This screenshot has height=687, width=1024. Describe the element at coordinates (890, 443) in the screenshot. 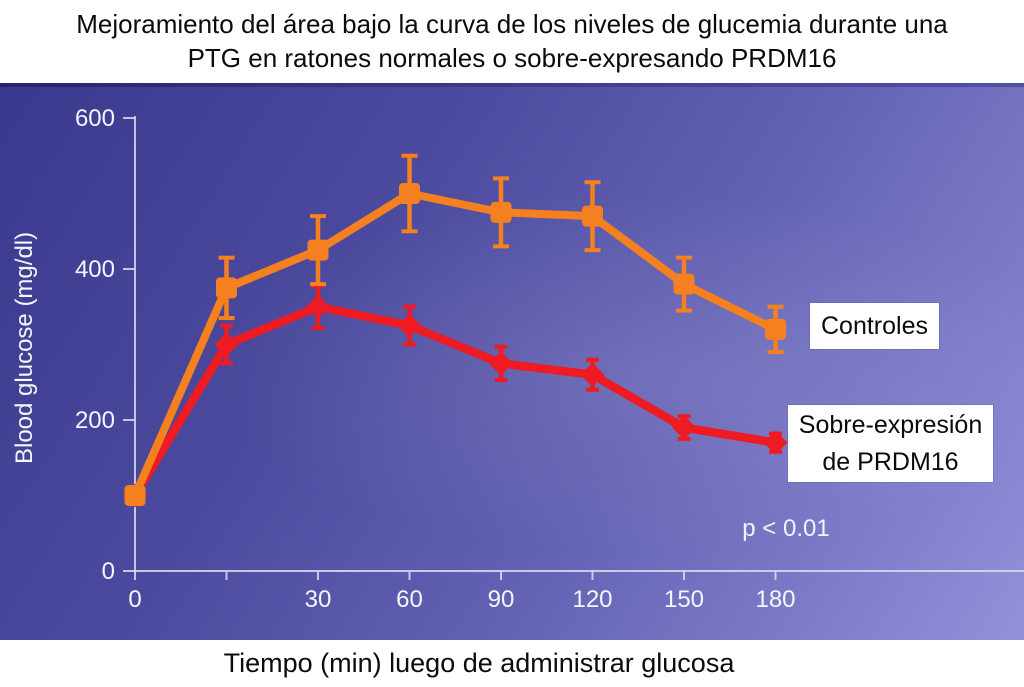

I see `legend-prdm16: Sobre-expresión de PRDM16` at that location.